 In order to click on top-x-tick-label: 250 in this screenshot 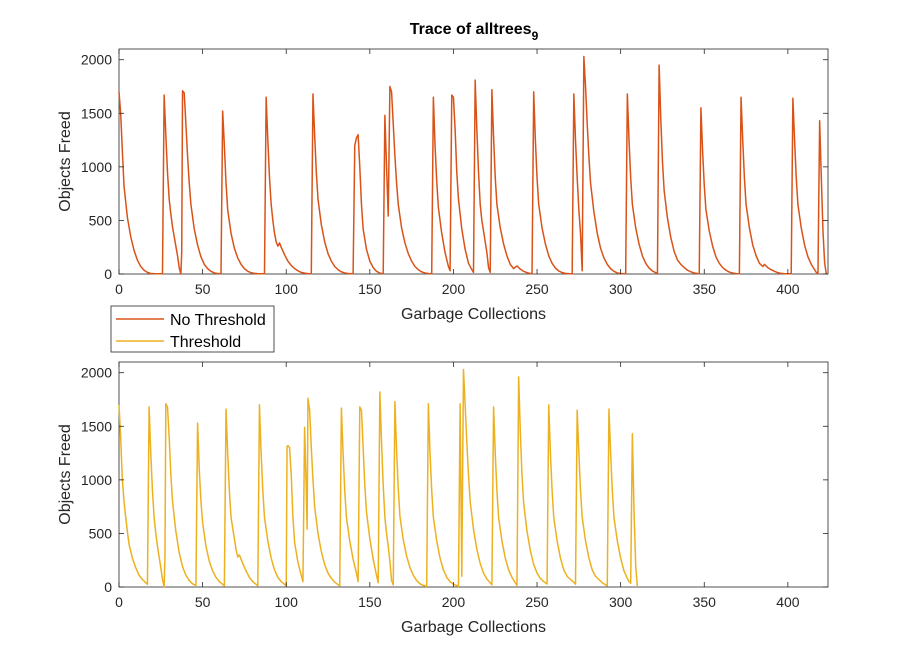, I will do `click(537, 289)`.